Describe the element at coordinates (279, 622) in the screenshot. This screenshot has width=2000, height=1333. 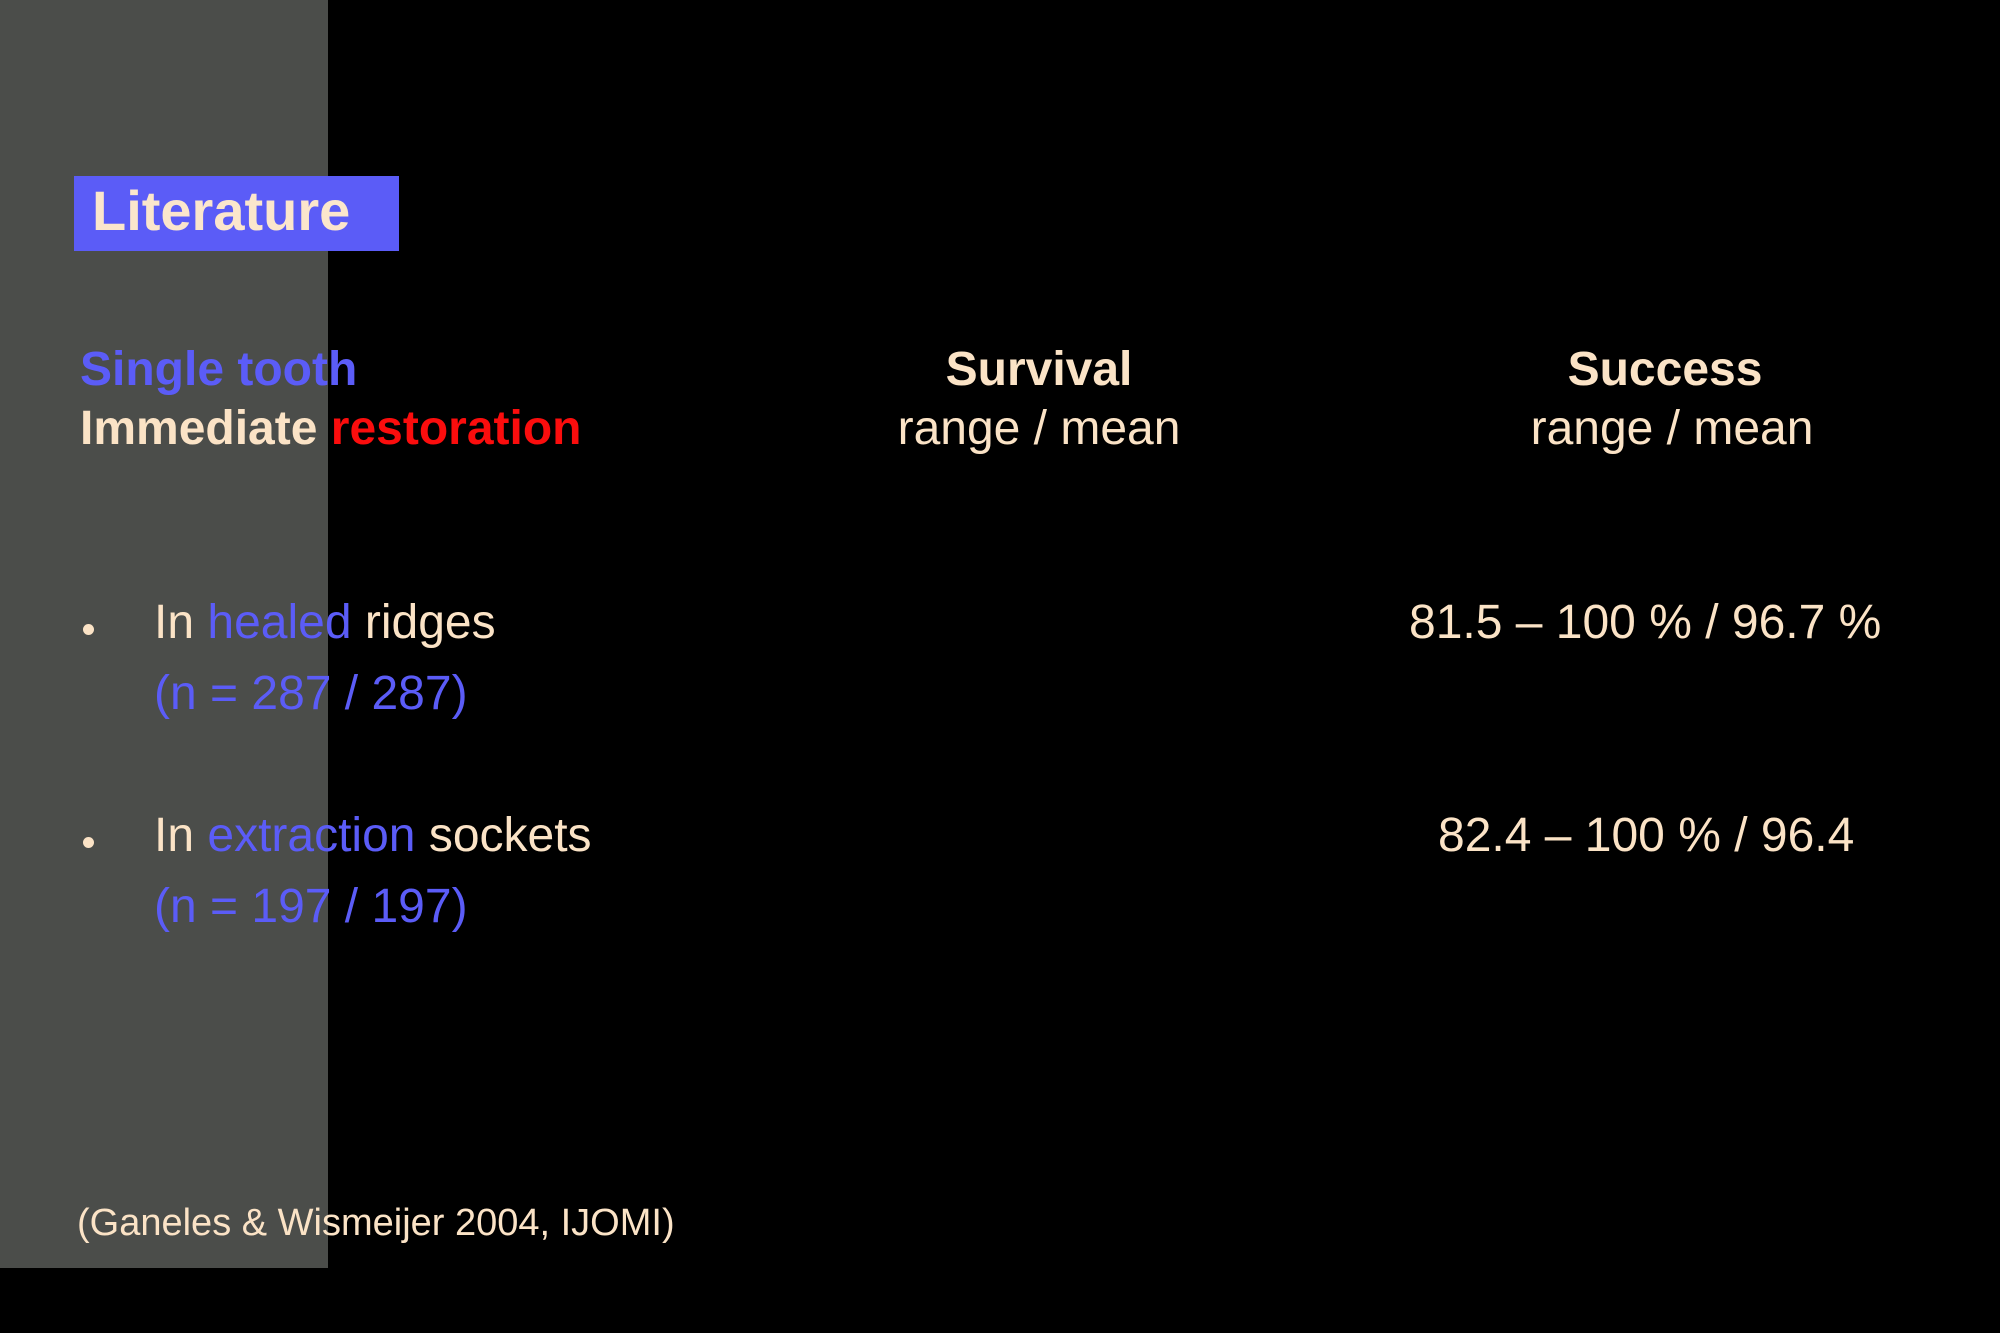
I see `row-healed-highlight: healed` at that location.